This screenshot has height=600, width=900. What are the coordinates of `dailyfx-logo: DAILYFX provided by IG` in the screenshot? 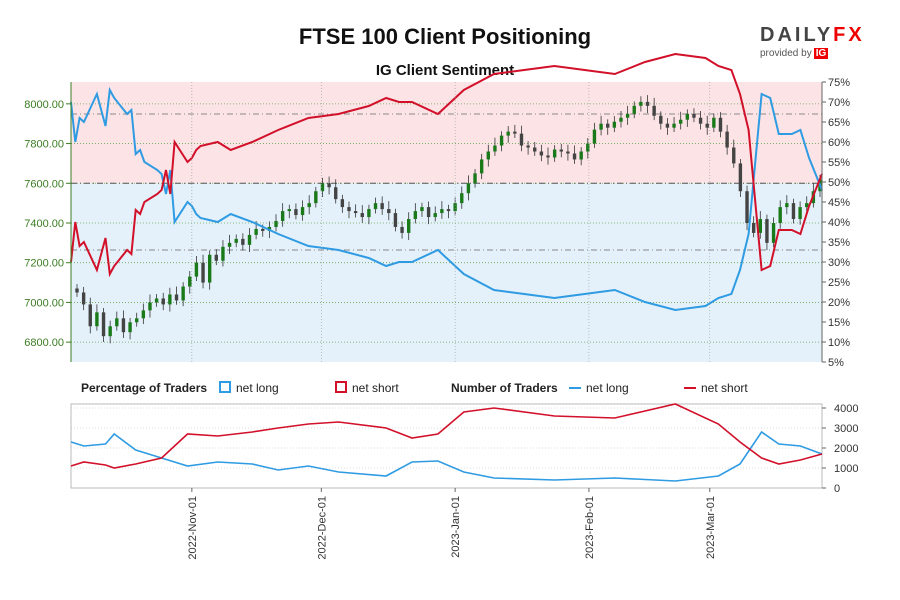 It's located at (815, 41).